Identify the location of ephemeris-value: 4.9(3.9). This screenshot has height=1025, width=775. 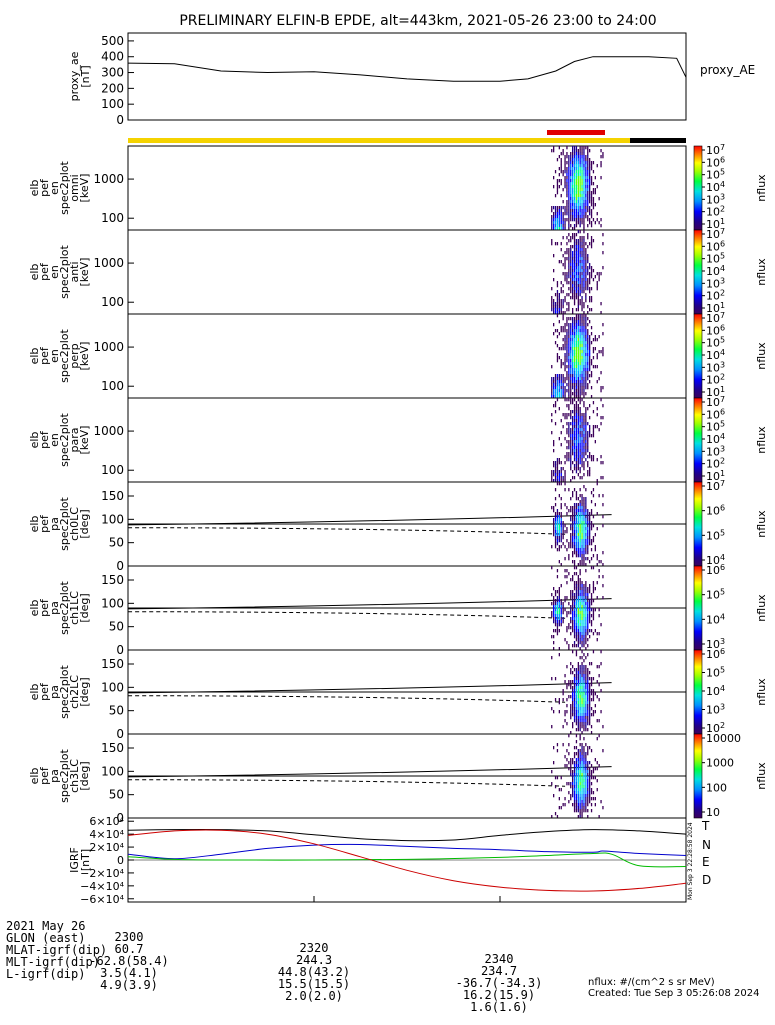
(129, 985).